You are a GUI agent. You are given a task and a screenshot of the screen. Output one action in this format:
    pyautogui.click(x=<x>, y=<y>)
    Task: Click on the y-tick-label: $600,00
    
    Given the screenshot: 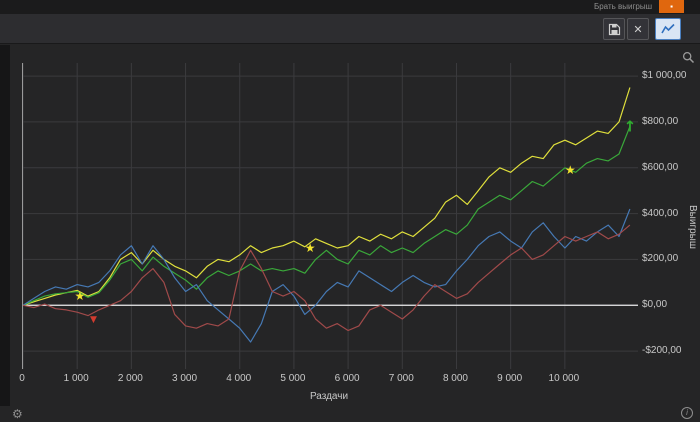 What is the action you would take?
    pyautogui.click(x=660, y=167)
    